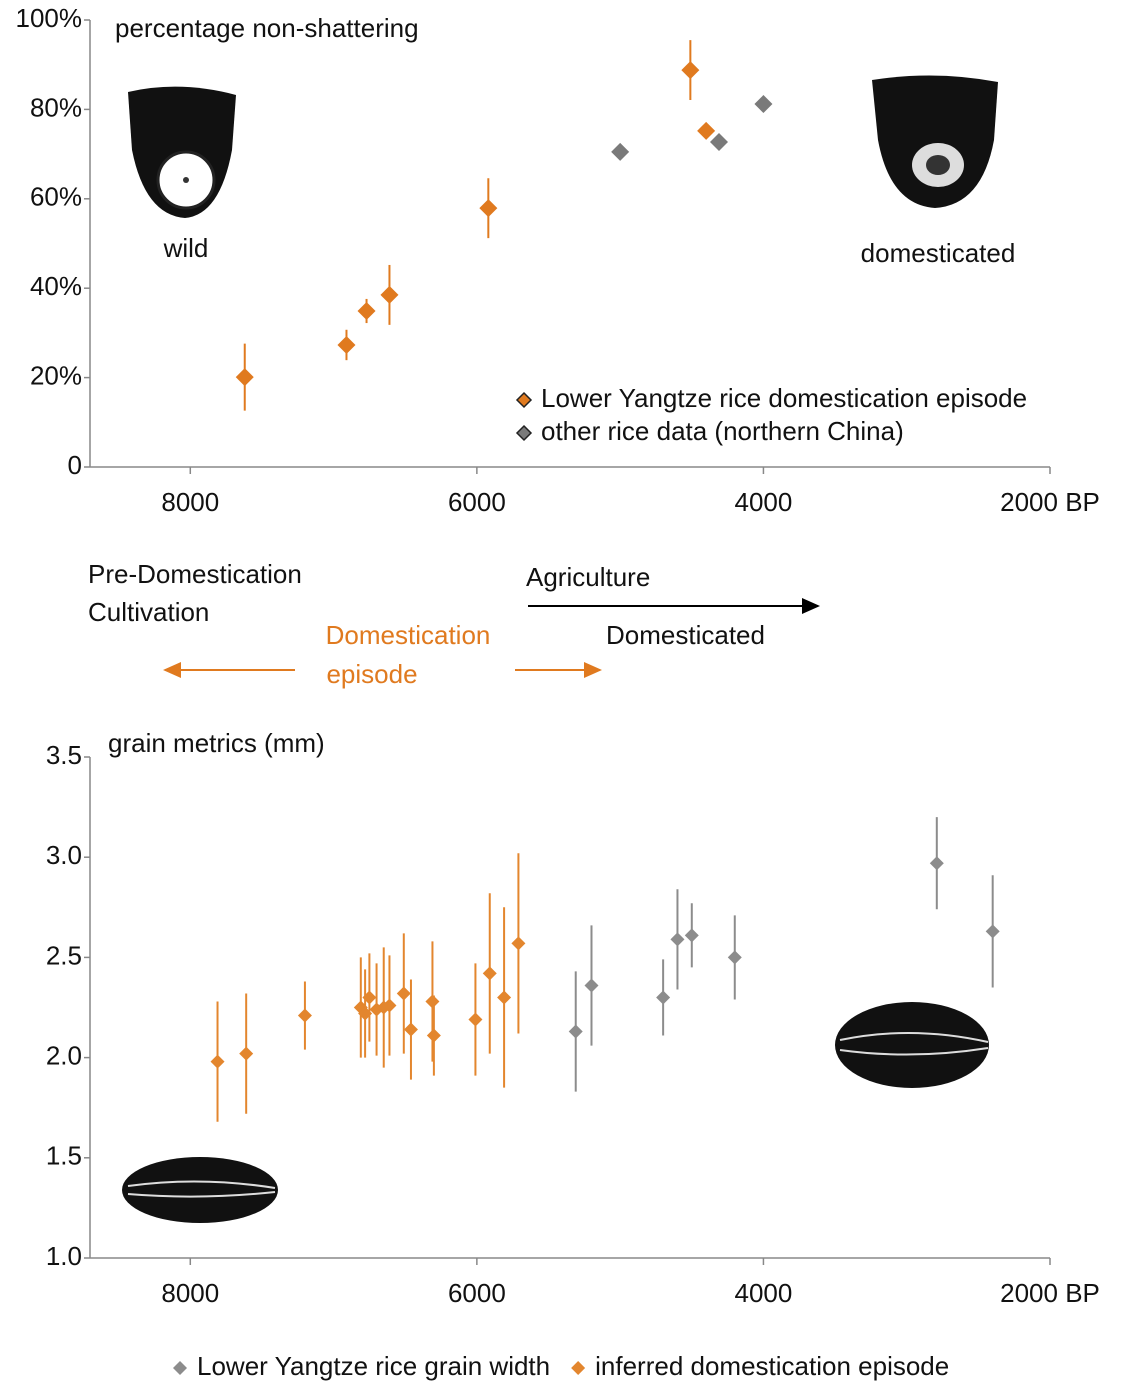 This screenshot has height=1384, width=1126. I want to click on annotation: domesticated, so click(938, 253).